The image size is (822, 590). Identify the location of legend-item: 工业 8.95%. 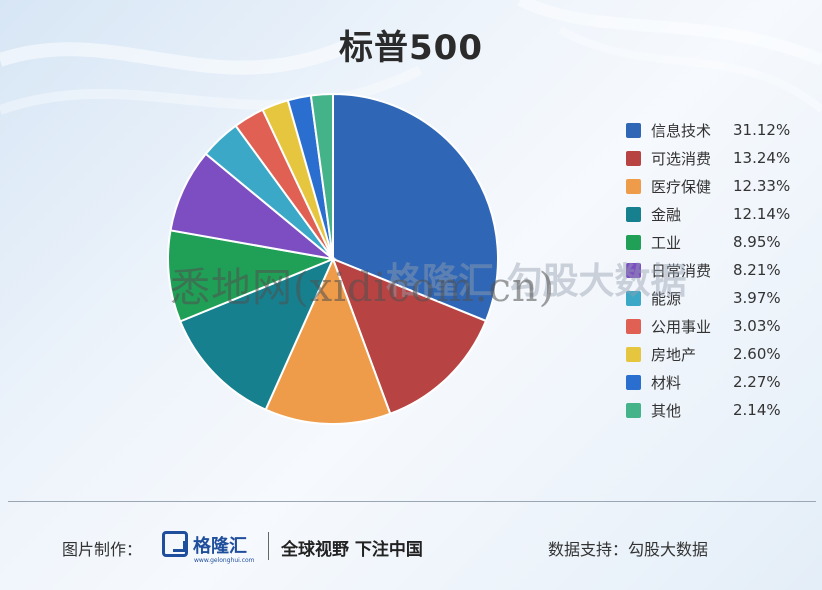
(721, 242).